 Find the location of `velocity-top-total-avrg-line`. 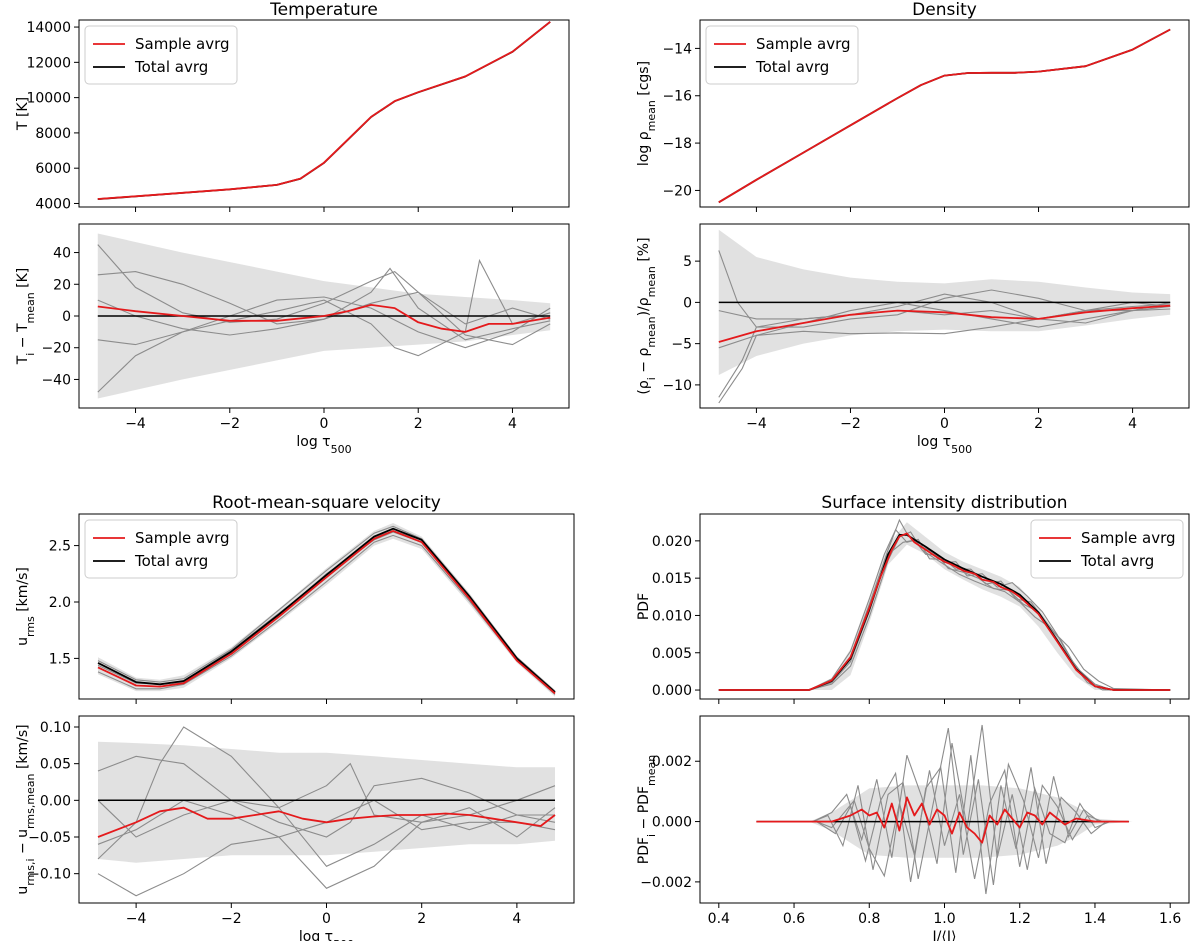

velocity-top-total-avrg-line is located at coordinates (326, 610).